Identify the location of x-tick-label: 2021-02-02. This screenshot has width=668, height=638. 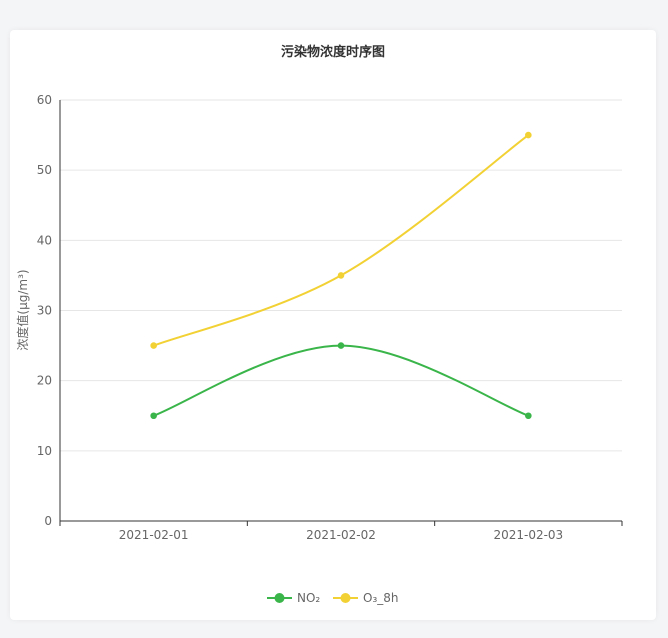
(341, 535).